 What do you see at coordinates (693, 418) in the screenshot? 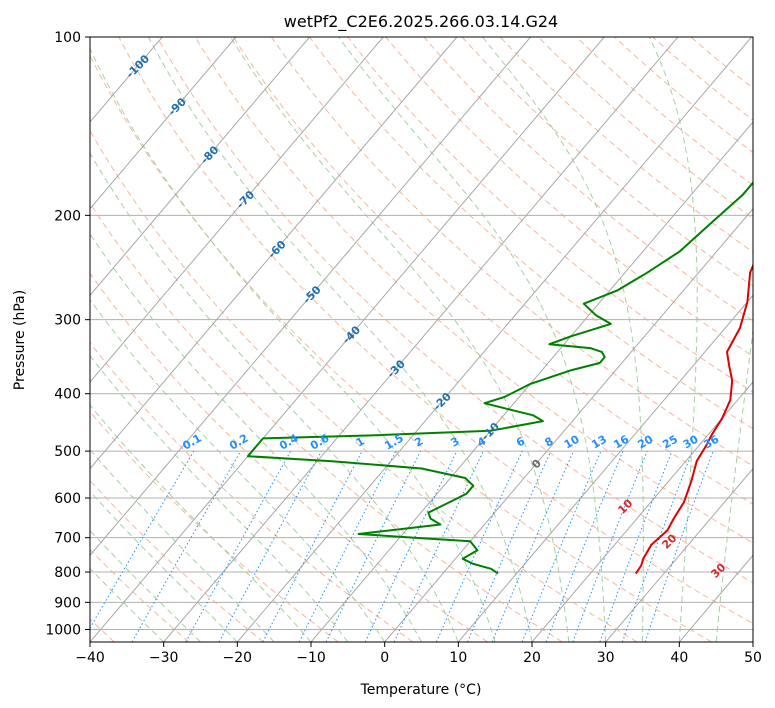
I see `temperature-trace` at bounding box center [693, 418].